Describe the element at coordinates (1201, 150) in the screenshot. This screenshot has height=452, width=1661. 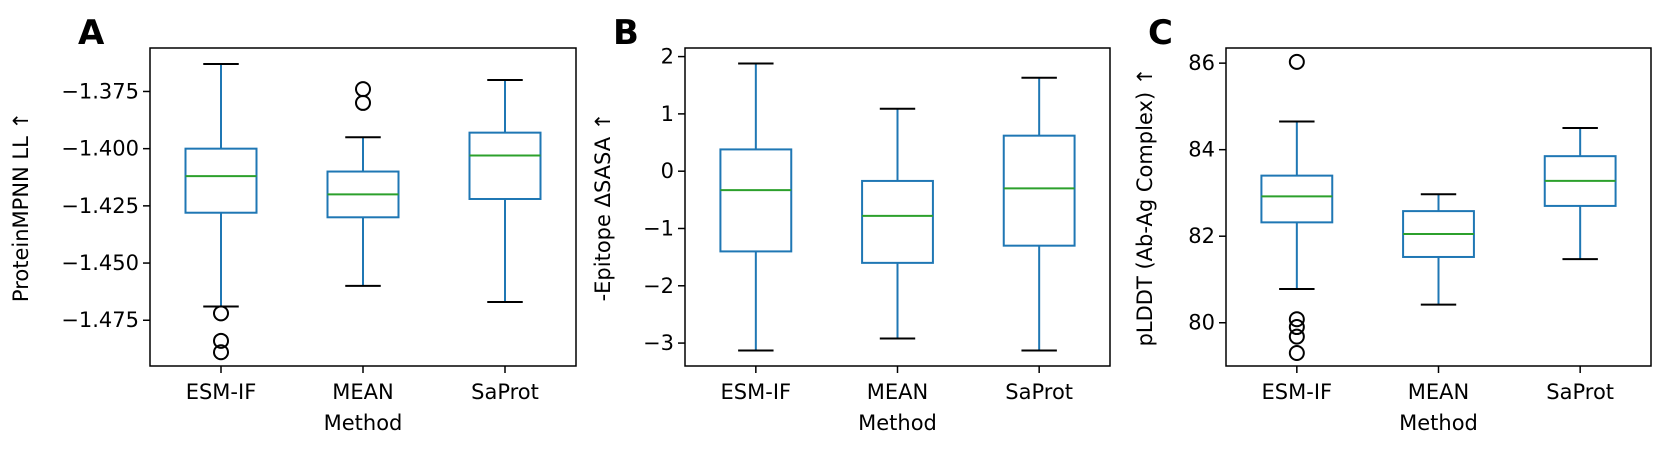
I see `y-tick-label: 84` at that location.